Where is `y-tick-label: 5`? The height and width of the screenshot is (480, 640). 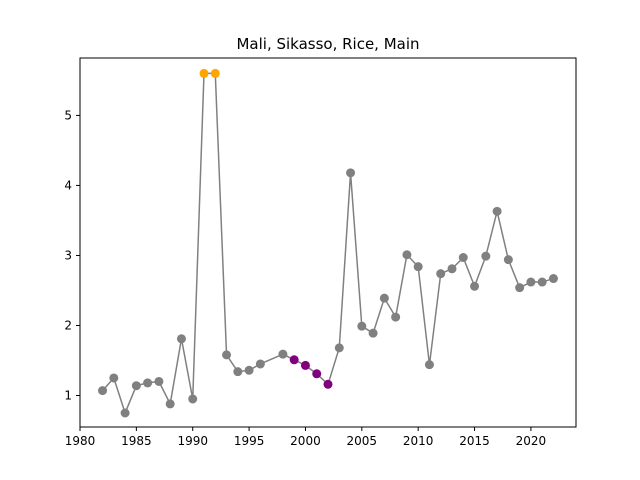 y-tick-label: 5 is located at coordinates (68, 115).